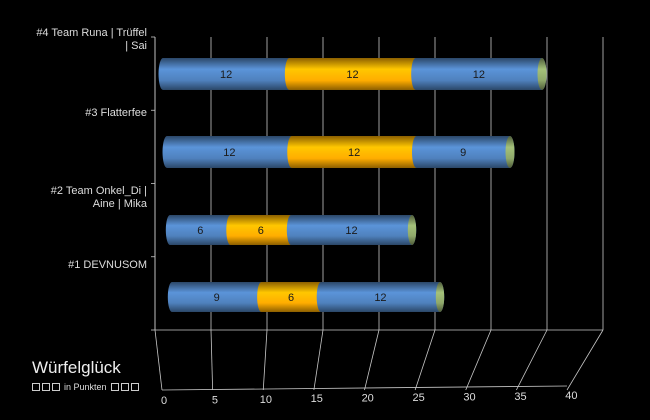 This screenshot has width=650, height=420. I want to click on legend-subtitle: in Punkten, so click(85, 387).